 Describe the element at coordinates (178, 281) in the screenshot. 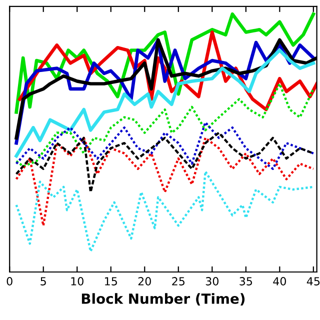

I see `x-tick-label: 25` at that location.